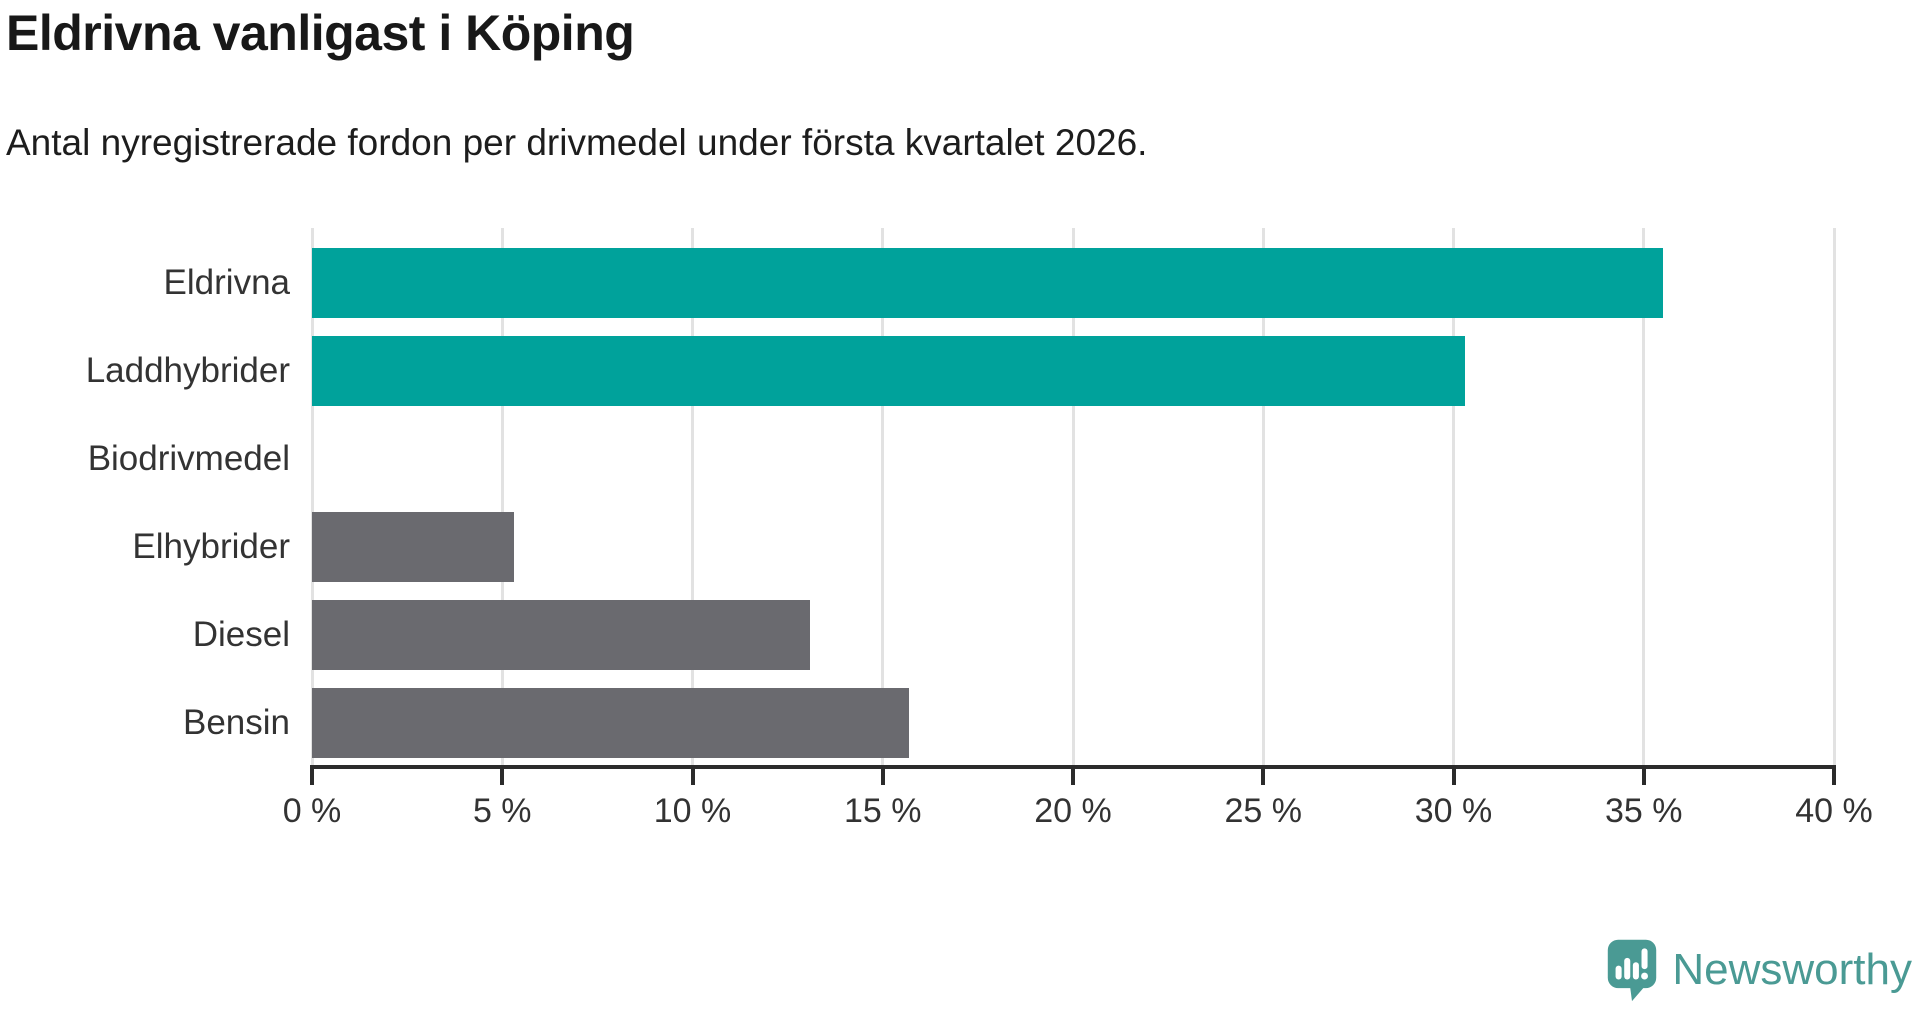  What do you see at coordinates (236, 722) in the screenshot?
I see `category-label: Bensin` at bounding box center [236, 722].